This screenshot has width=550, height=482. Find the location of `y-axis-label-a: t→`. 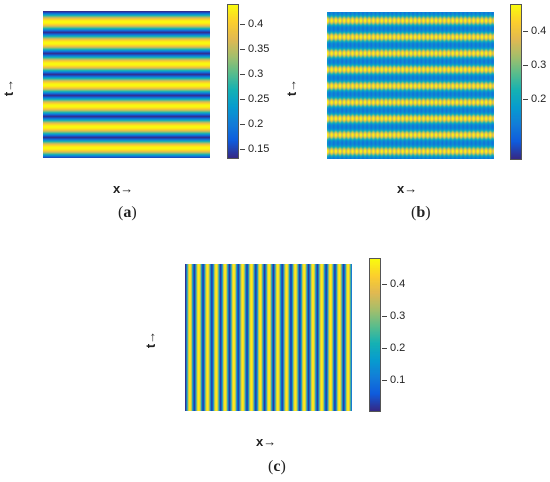

y-axis-label-a: t→ is located at coordinates (9, 87).